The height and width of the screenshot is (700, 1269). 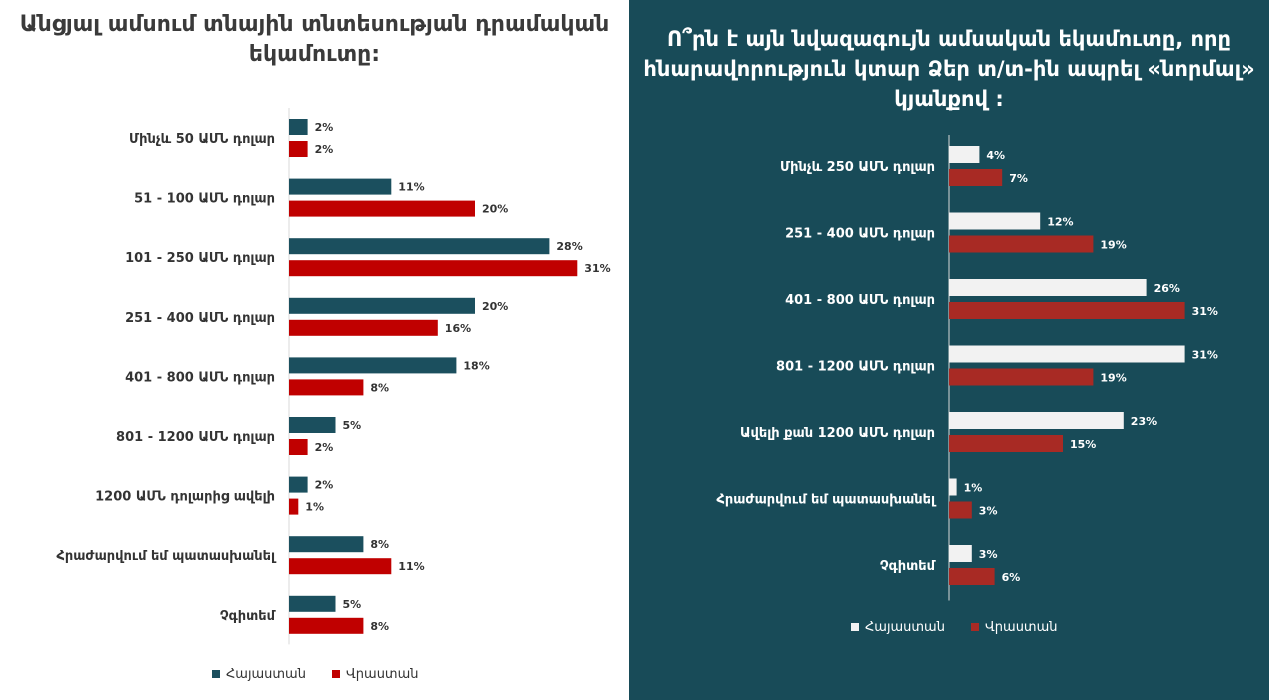 What do you see at coordinates (1083, 444) in the screenshot?
I see `data-label: 15%` at bounding box center [1083, 444].